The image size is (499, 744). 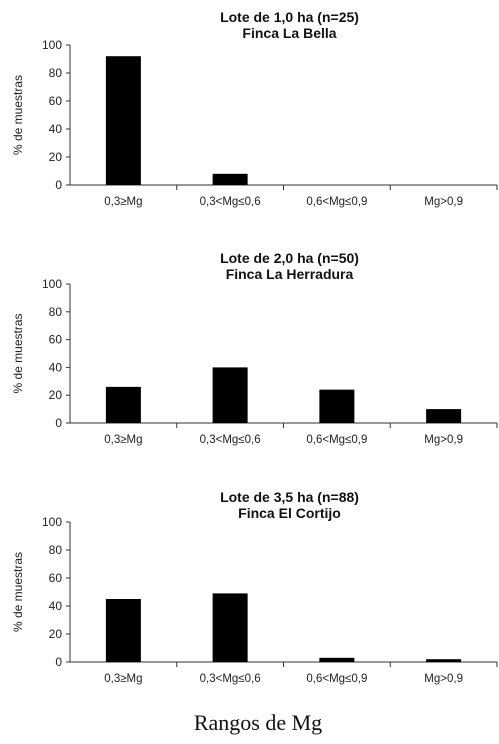 What do you see at coordinates (289, 497) in the screenshot?
I see `chart-title: Lote de 3,5 ha (n=88)` at bounding box center [289, 497].